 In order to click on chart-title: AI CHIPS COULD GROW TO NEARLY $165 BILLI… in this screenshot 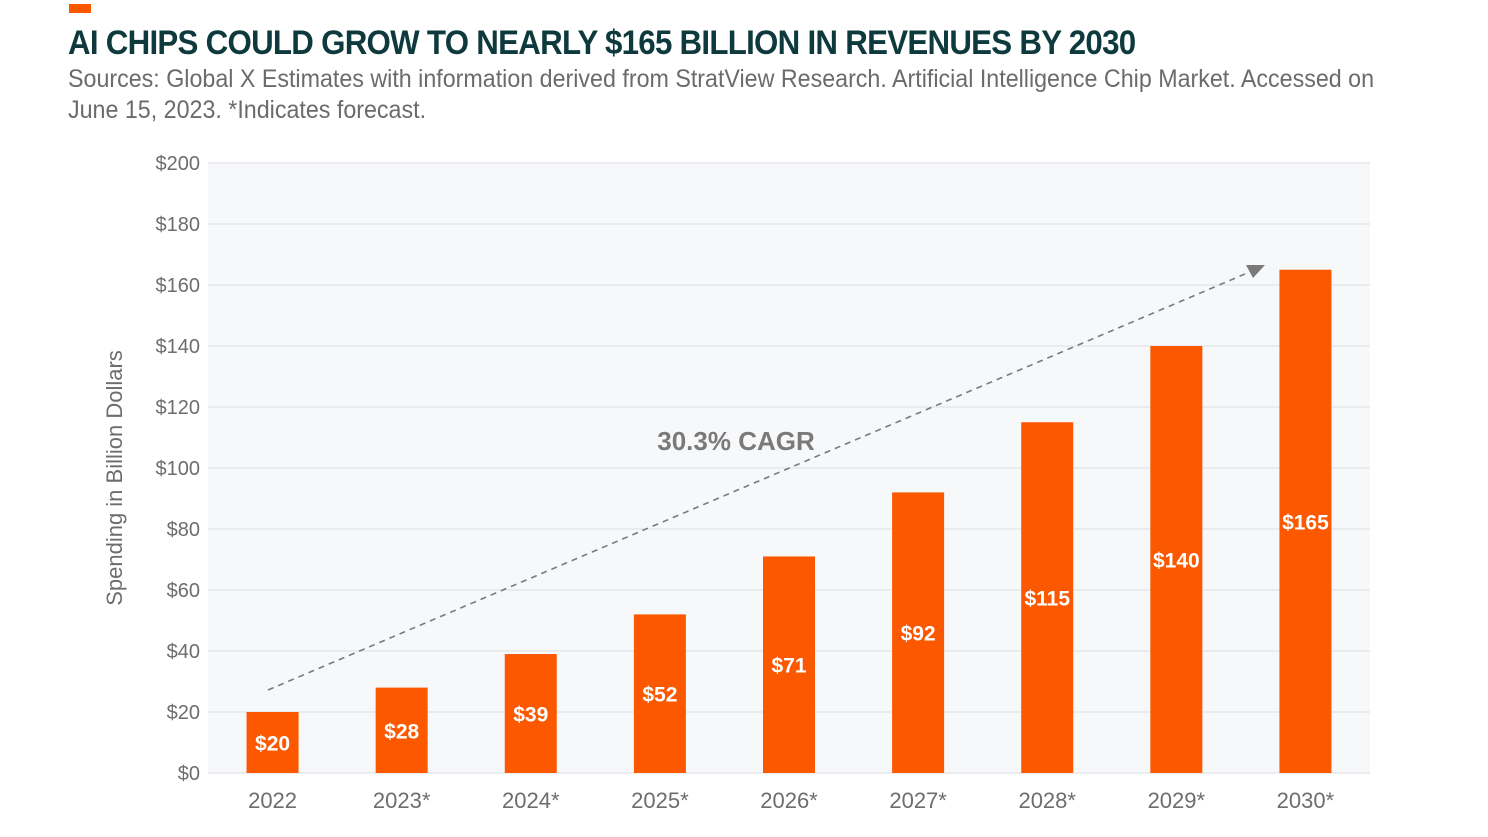, I will do `click(602, 43)`.